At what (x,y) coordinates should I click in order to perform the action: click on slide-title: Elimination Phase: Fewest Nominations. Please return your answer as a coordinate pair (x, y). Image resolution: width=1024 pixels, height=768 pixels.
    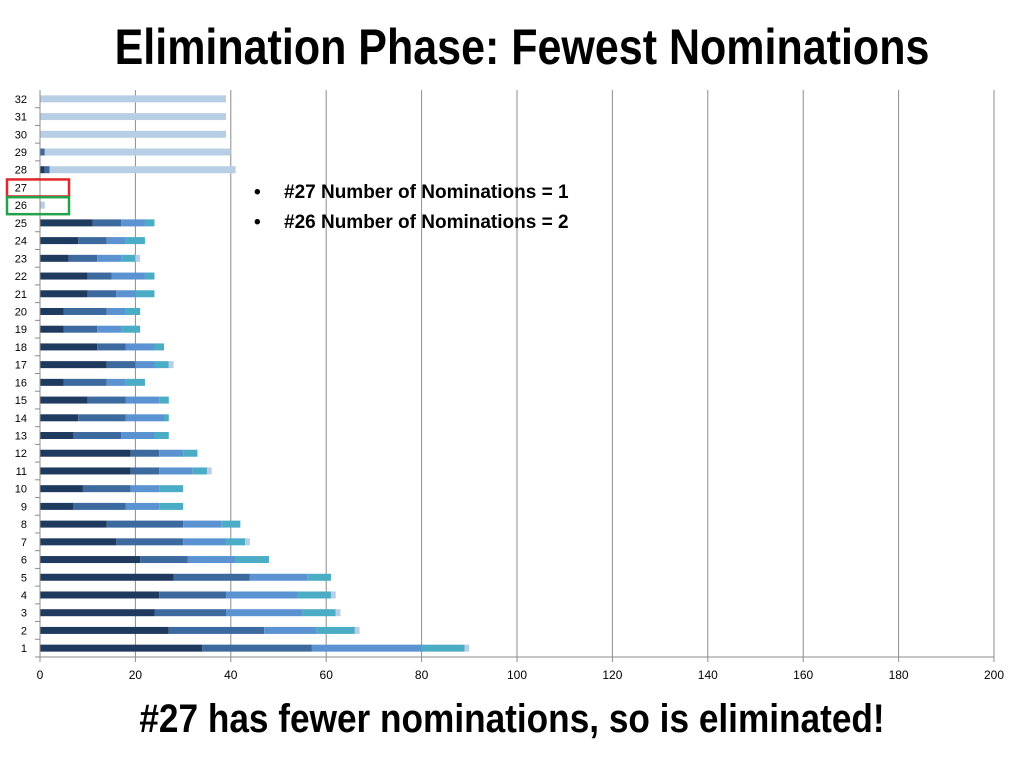
    Looking at the image, I should click on (522, 47).